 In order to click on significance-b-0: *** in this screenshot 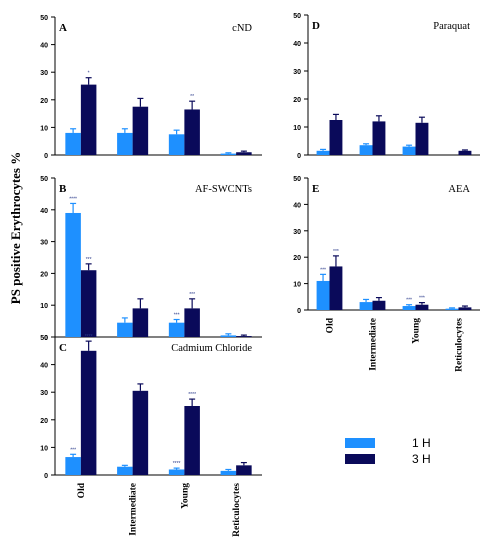, I will do `click(89, 260)`.